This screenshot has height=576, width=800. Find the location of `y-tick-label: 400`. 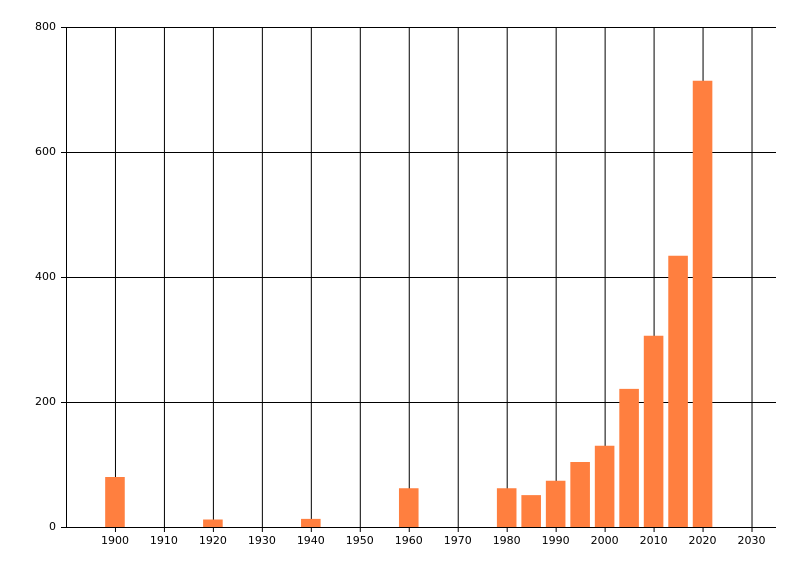

y-tick-label: 400 is located at coordinates (45, 276).